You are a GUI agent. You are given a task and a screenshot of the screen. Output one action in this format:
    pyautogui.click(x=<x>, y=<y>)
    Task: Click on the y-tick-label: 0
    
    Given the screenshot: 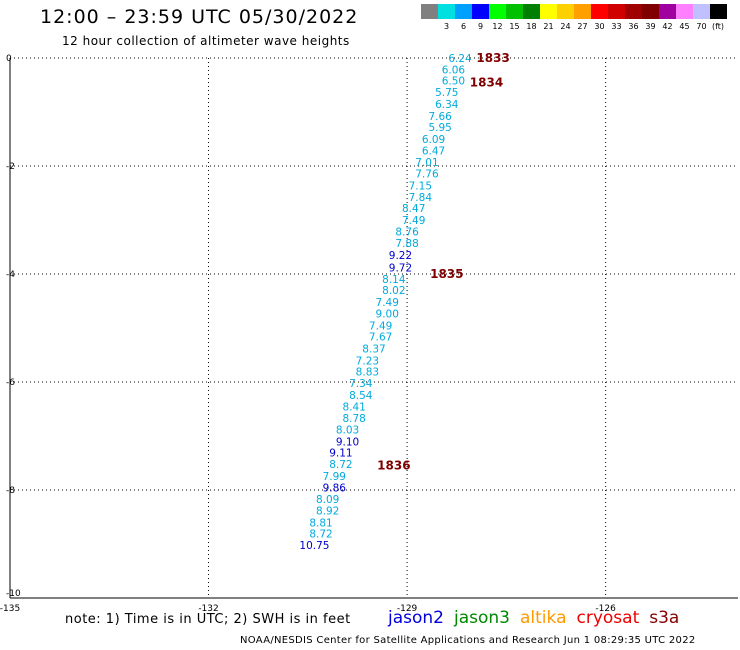 What is the action you would take?
    pyautogui.click(x=9, y=59)
    